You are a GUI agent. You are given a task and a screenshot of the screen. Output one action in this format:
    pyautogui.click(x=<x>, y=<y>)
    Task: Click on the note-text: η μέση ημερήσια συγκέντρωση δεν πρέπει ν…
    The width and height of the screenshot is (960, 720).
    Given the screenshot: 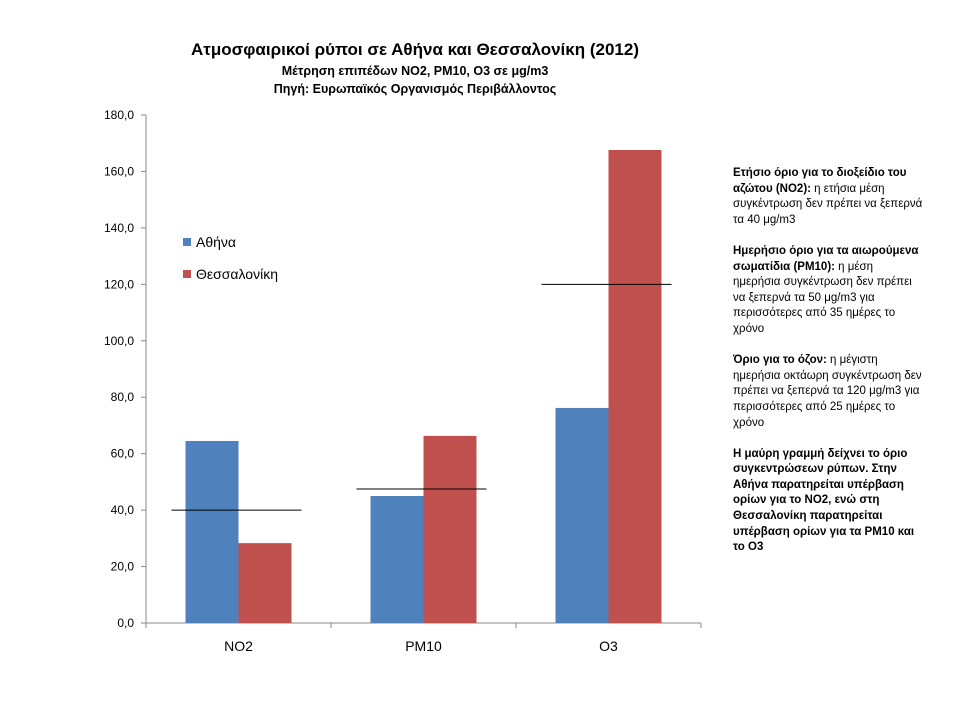 What is the action you would take?
    pyautogui.click(x=822, y=297)
    